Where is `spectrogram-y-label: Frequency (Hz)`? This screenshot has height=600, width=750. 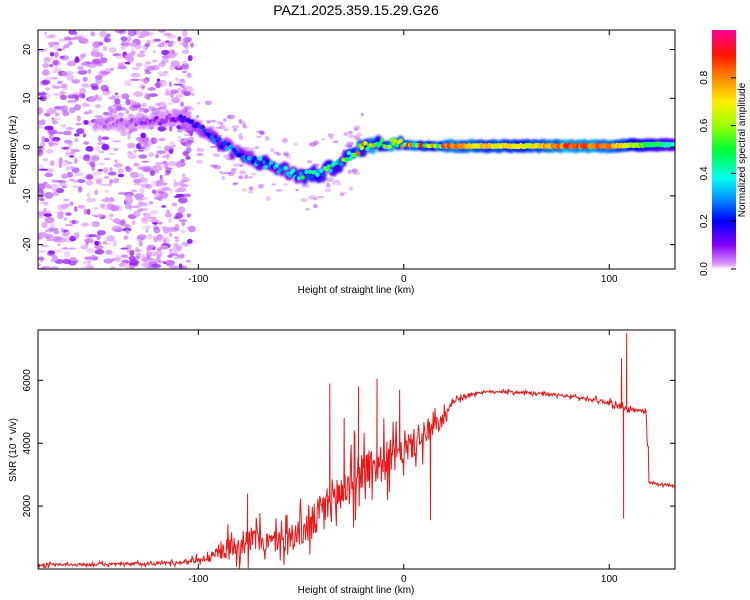
spectrogram-y-label: Frequency (Hz) is located at coordinates (13, 150).